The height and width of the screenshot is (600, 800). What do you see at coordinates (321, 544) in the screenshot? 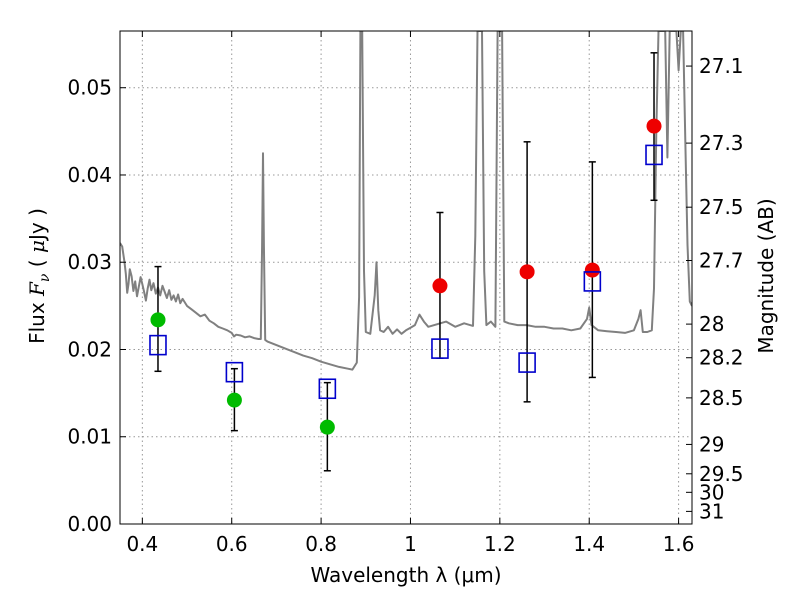
I see `x-tick-label: 0.8` at bounding box center [321, 544].